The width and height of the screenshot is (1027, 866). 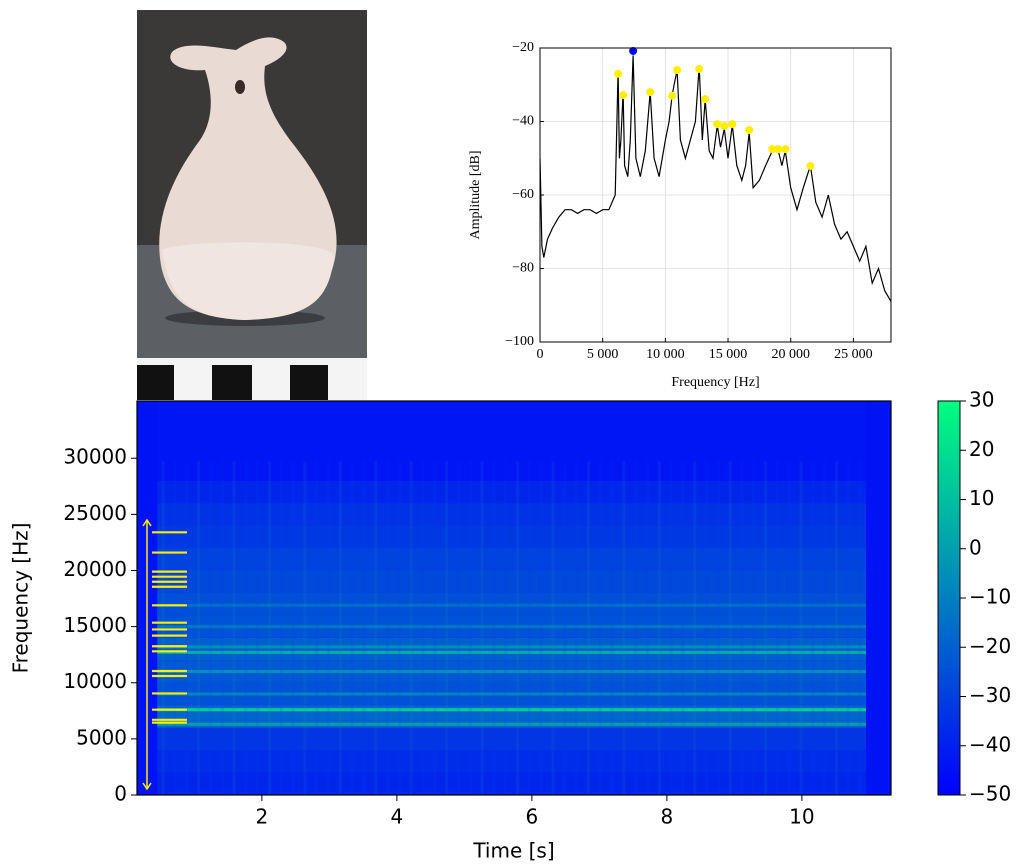 I want to click on x-tick-label: 0, so click(x=540, y=354).